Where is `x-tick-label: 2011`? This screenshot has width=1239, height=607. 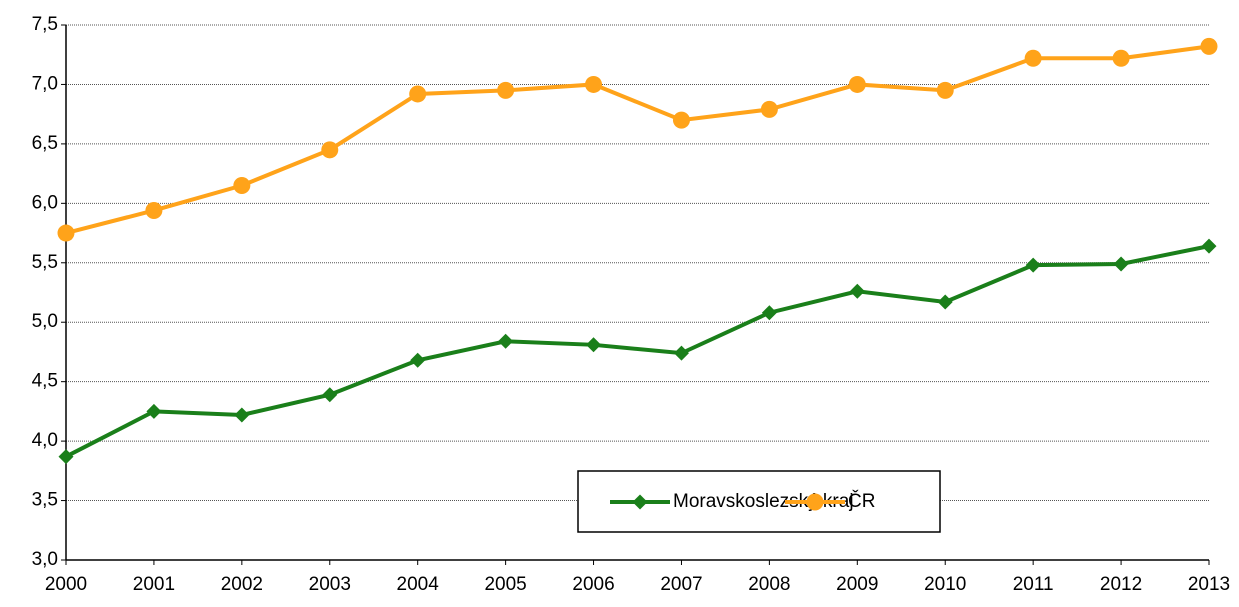 x-tick-label: 2011 is located at coordinates (1033, 584).